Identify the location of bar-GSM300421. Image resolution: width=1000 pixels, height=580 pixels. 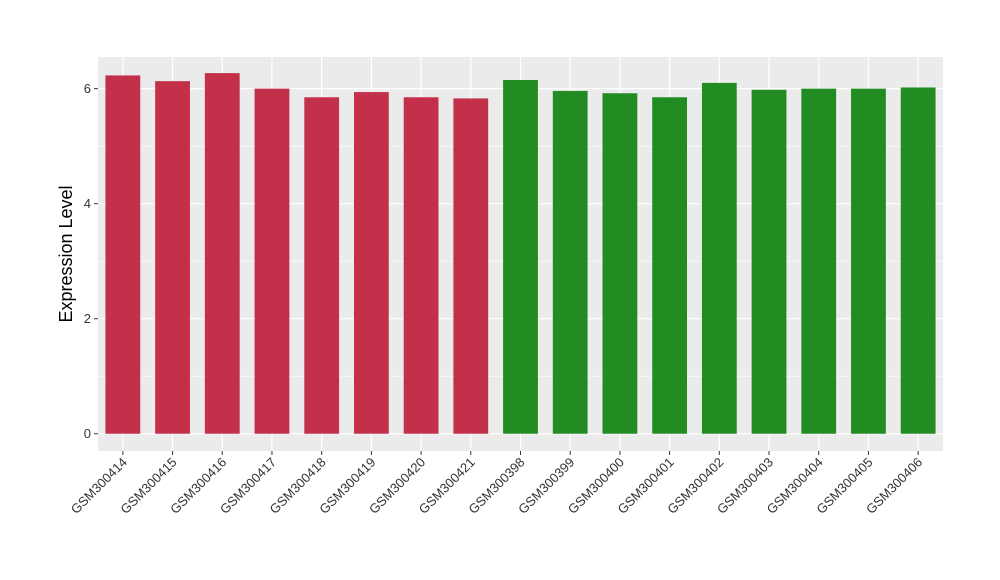
(471, 266).